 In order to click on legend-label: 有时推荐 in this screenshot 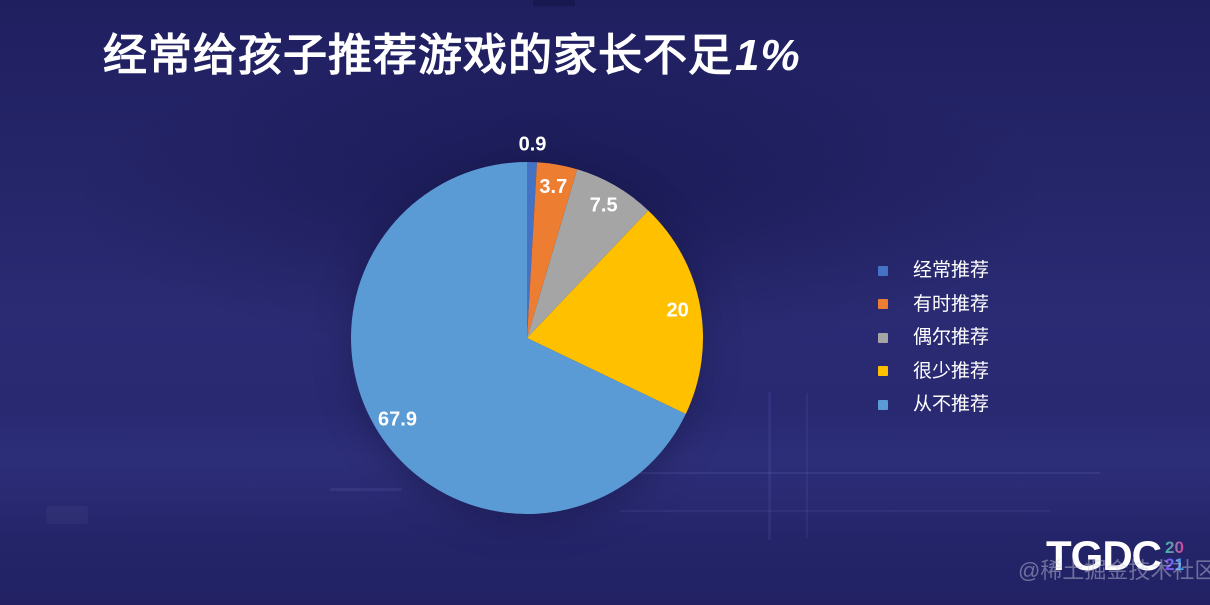, I will do `click(951, 304)`.